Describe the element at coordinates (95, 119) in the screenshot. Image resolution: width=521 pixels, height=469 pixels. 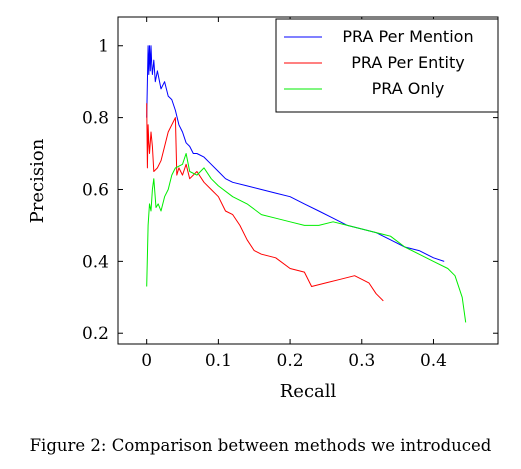
I see `y-tick-label: 0.8` at that location.